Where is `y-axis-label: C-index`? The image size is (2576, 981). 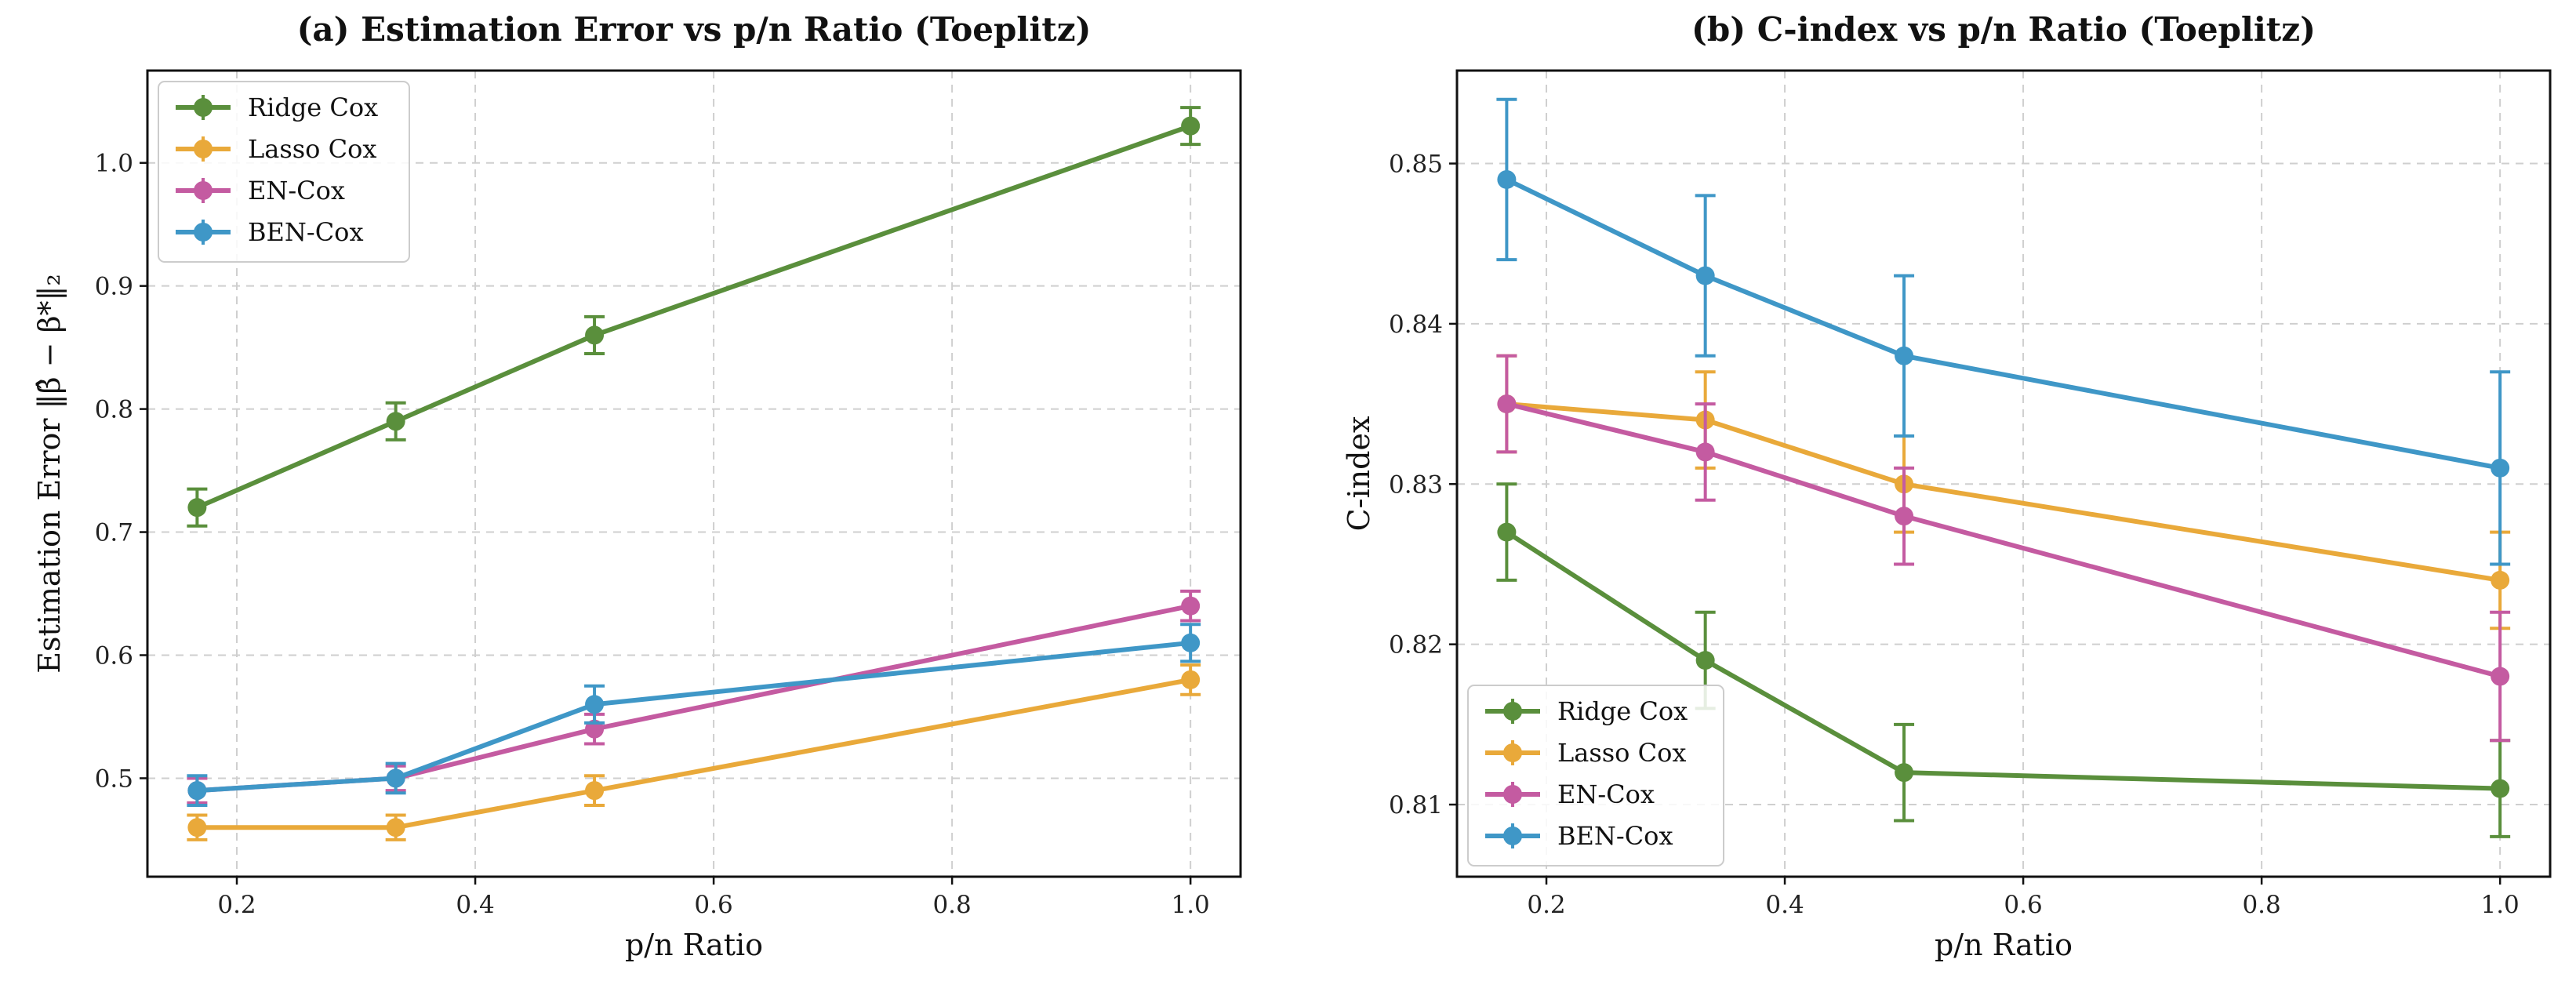
y-axis-label: C-index is located at coordinates (1359, 474).